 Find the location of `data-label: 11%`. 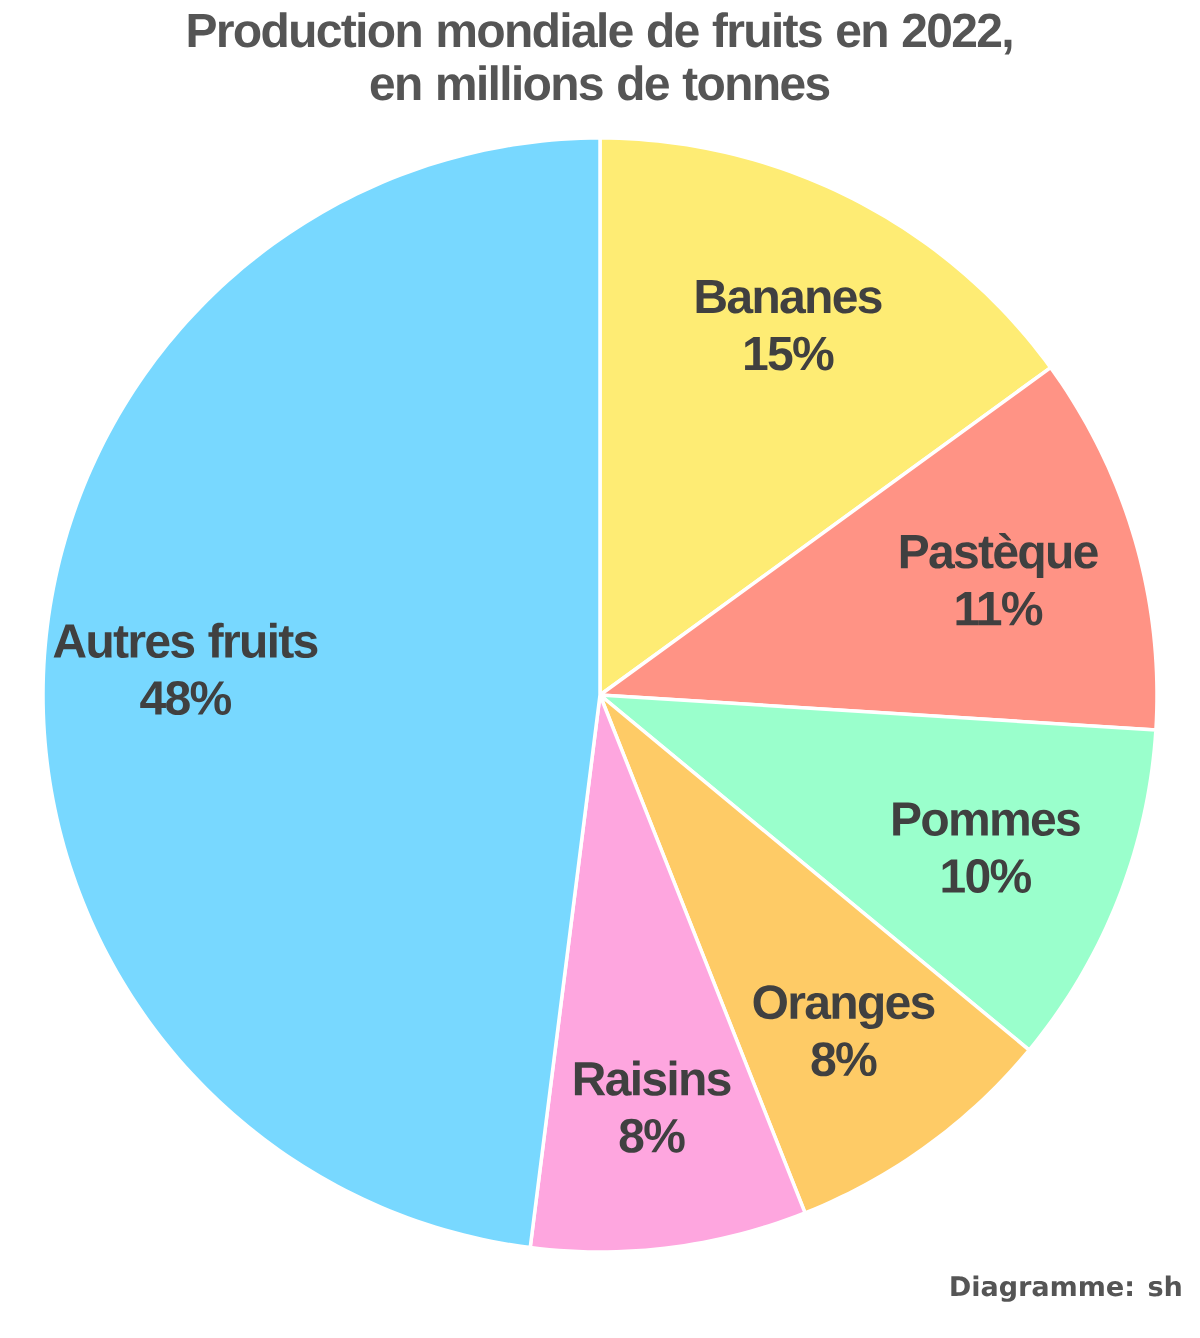

data-label: 11% is located at coordinates (999, 608).